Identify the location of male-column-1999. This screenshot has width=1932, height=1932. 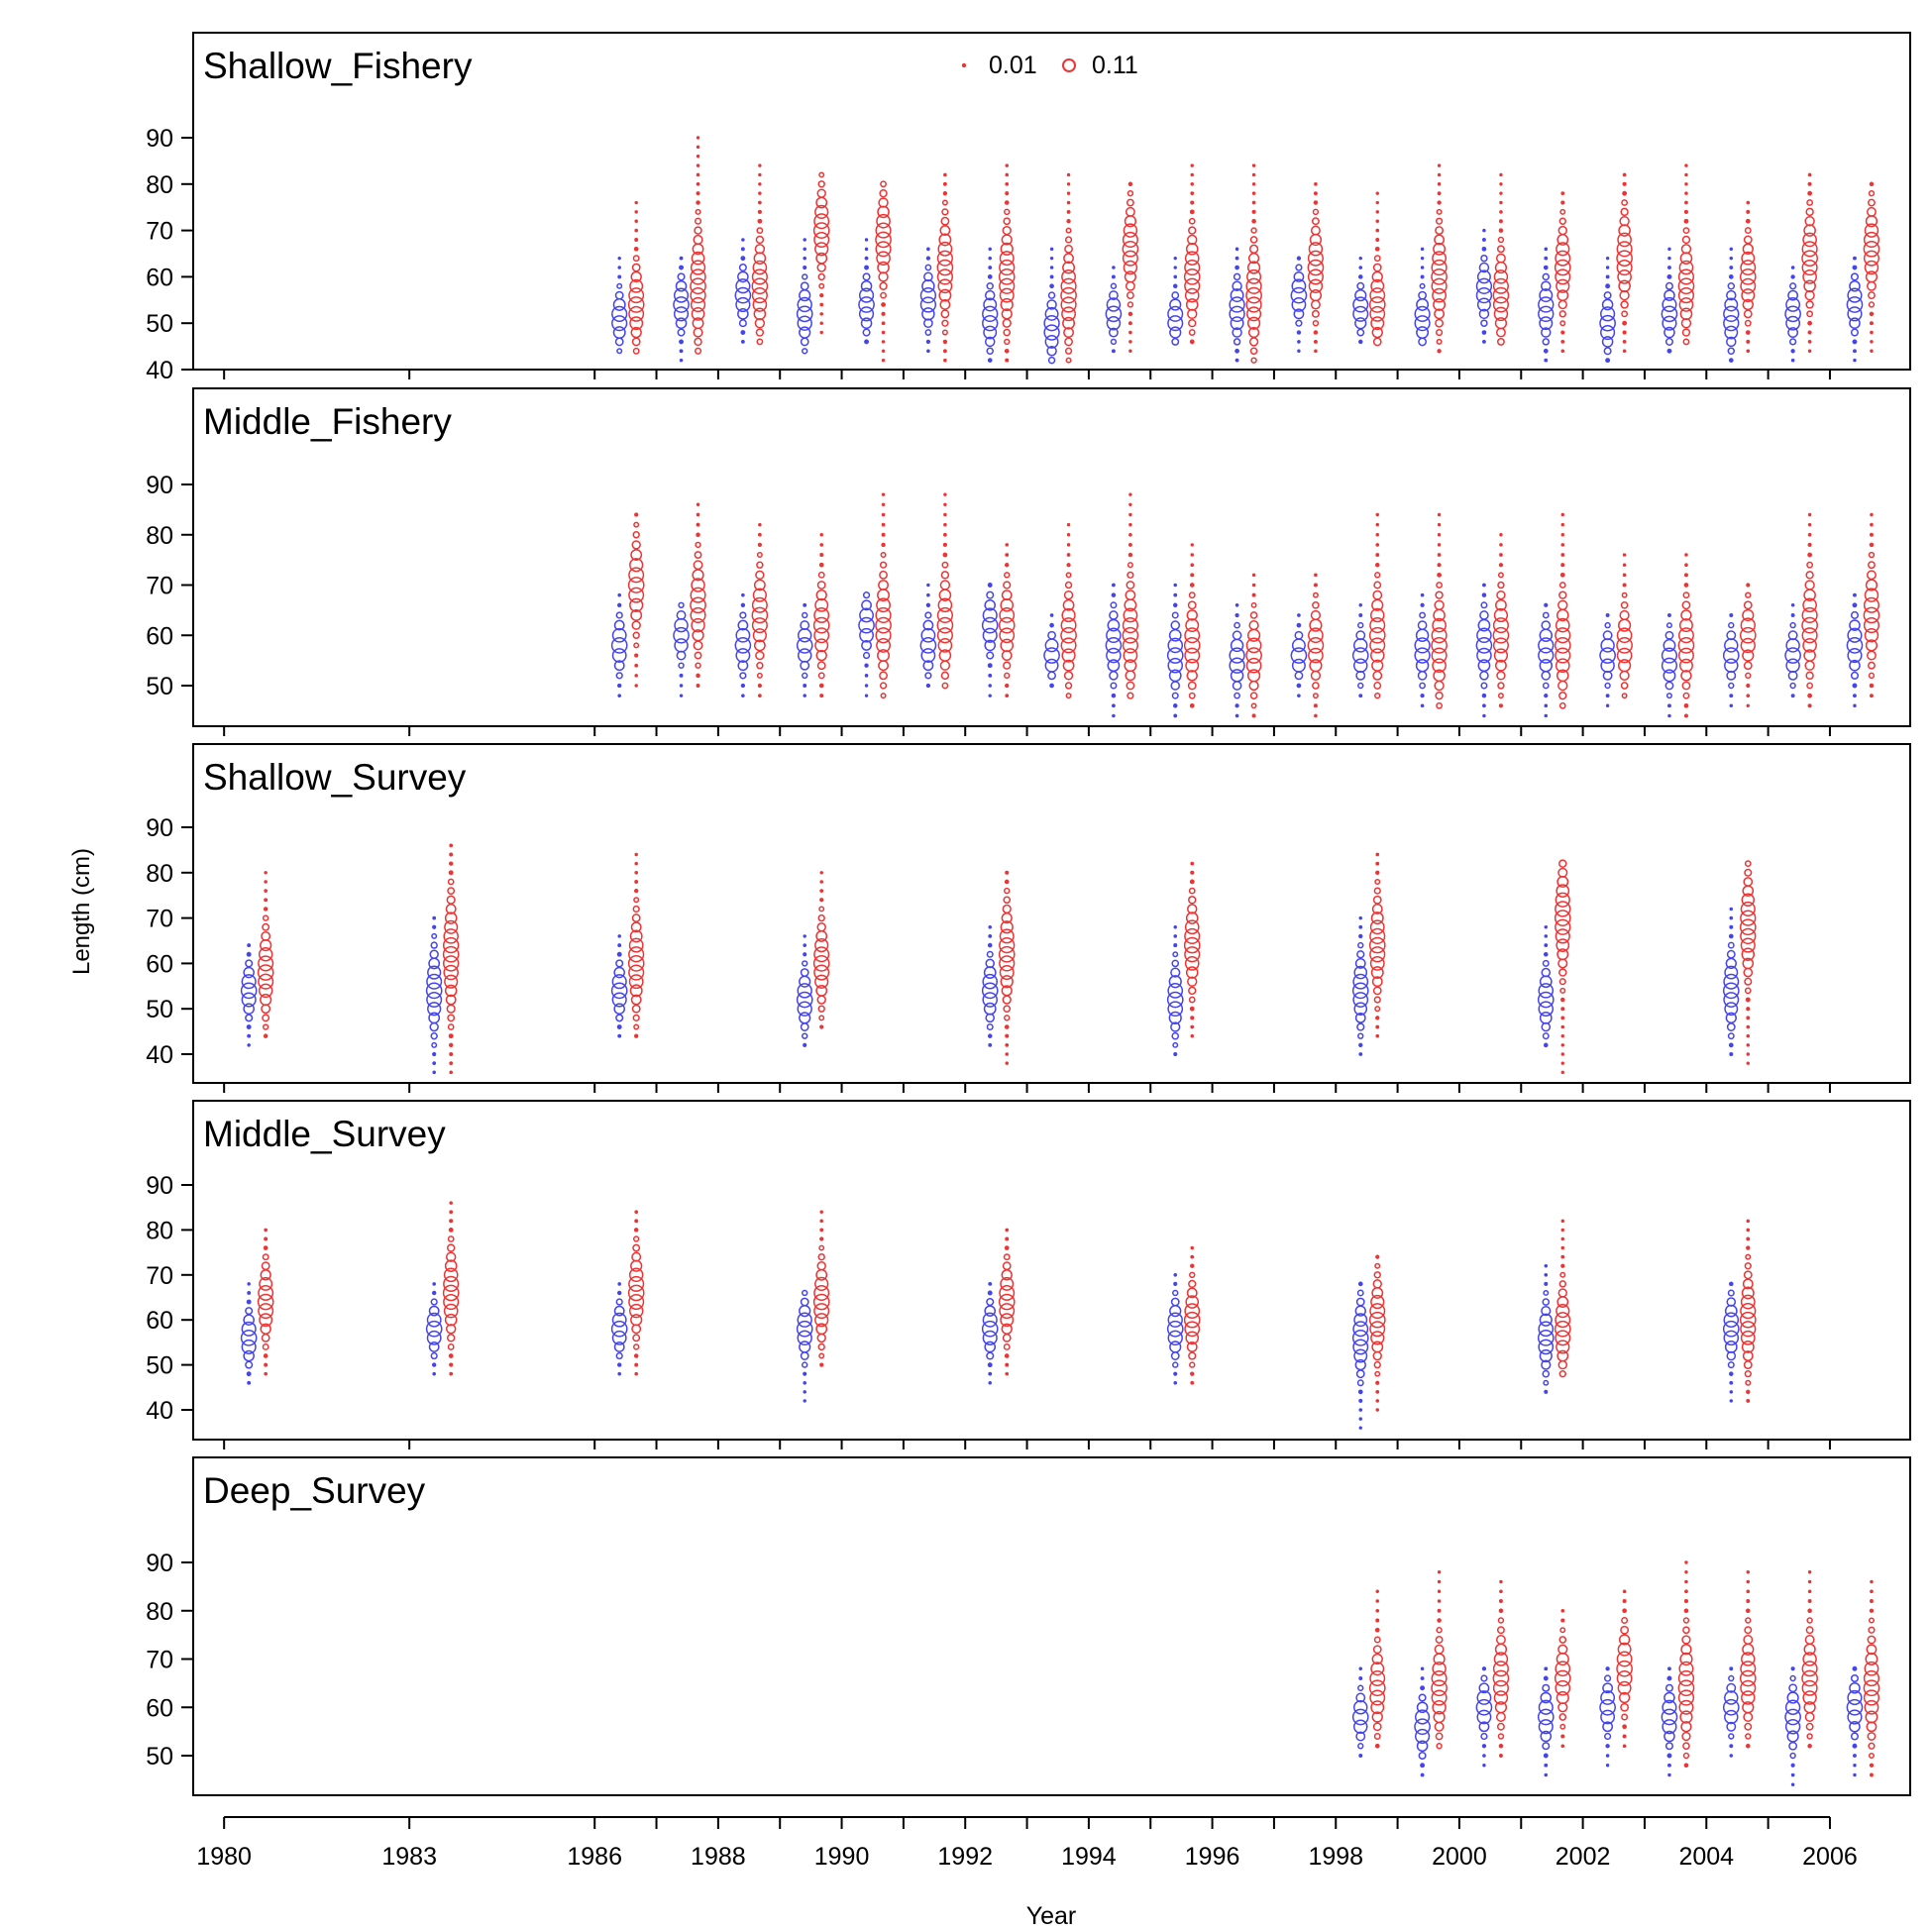
(1439, 610).